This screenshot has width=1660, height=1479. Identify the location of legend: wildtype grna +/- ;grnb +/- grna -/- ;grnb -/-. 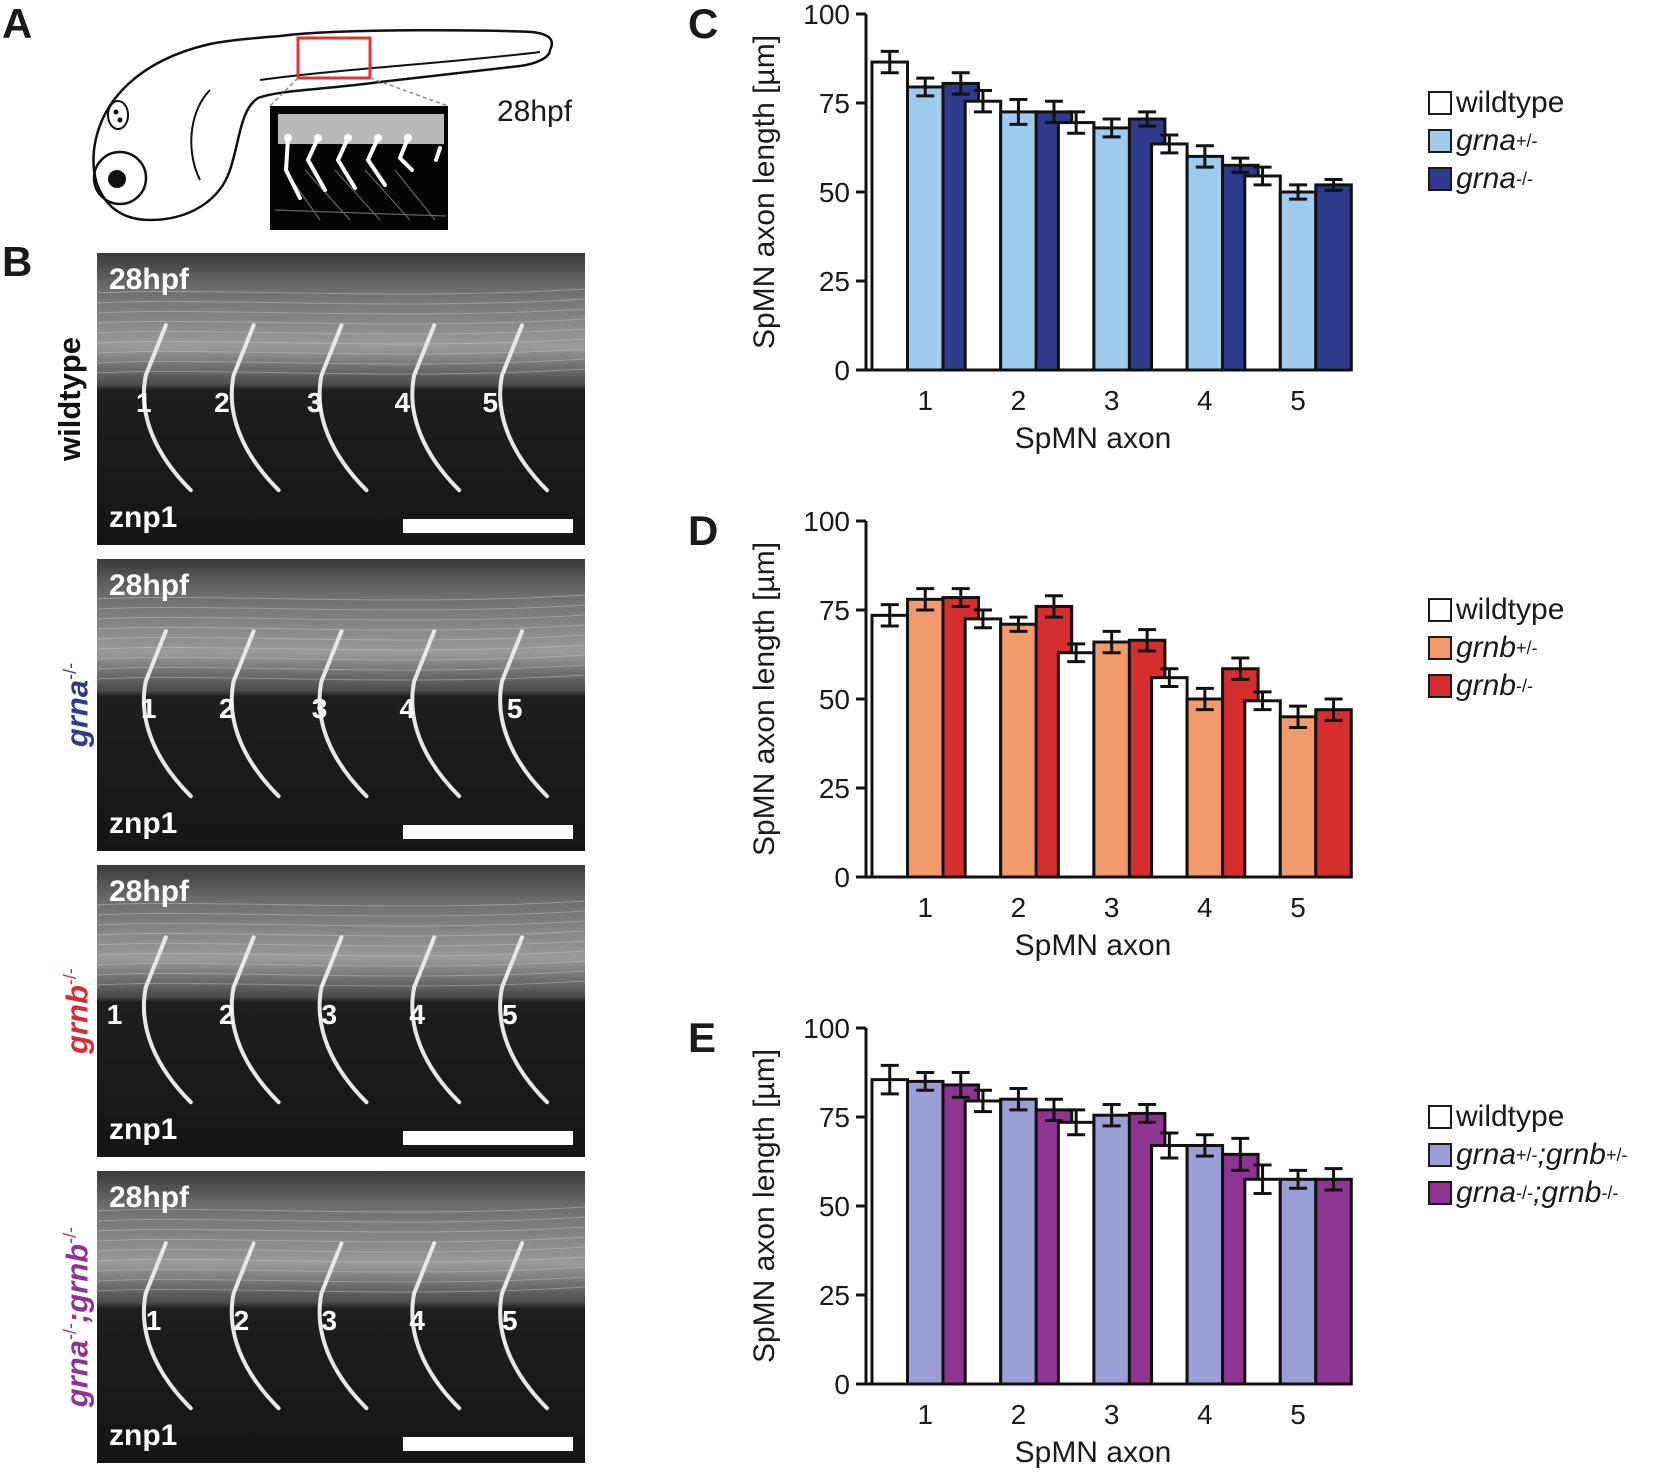
(1527, 1155).